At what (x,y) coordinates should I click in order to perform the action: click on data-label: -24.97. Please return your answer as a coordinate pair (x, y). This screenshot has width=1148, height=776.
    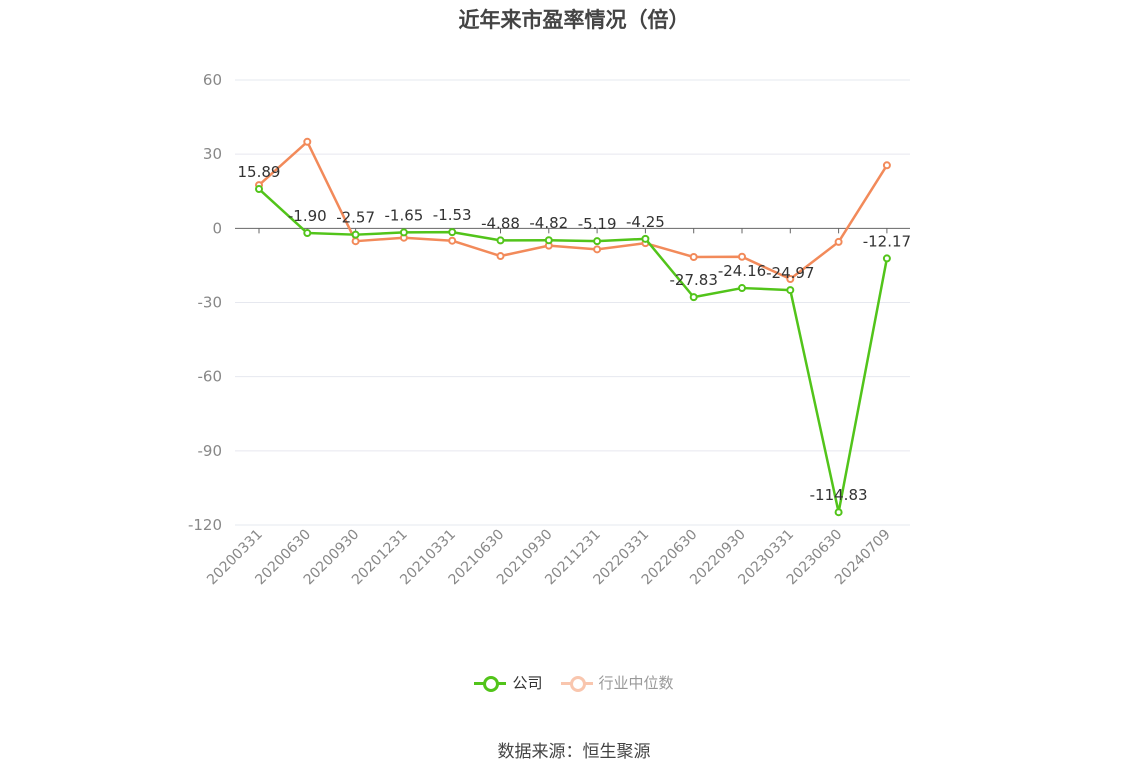
    Looking at the image, I should click on (790, 273).